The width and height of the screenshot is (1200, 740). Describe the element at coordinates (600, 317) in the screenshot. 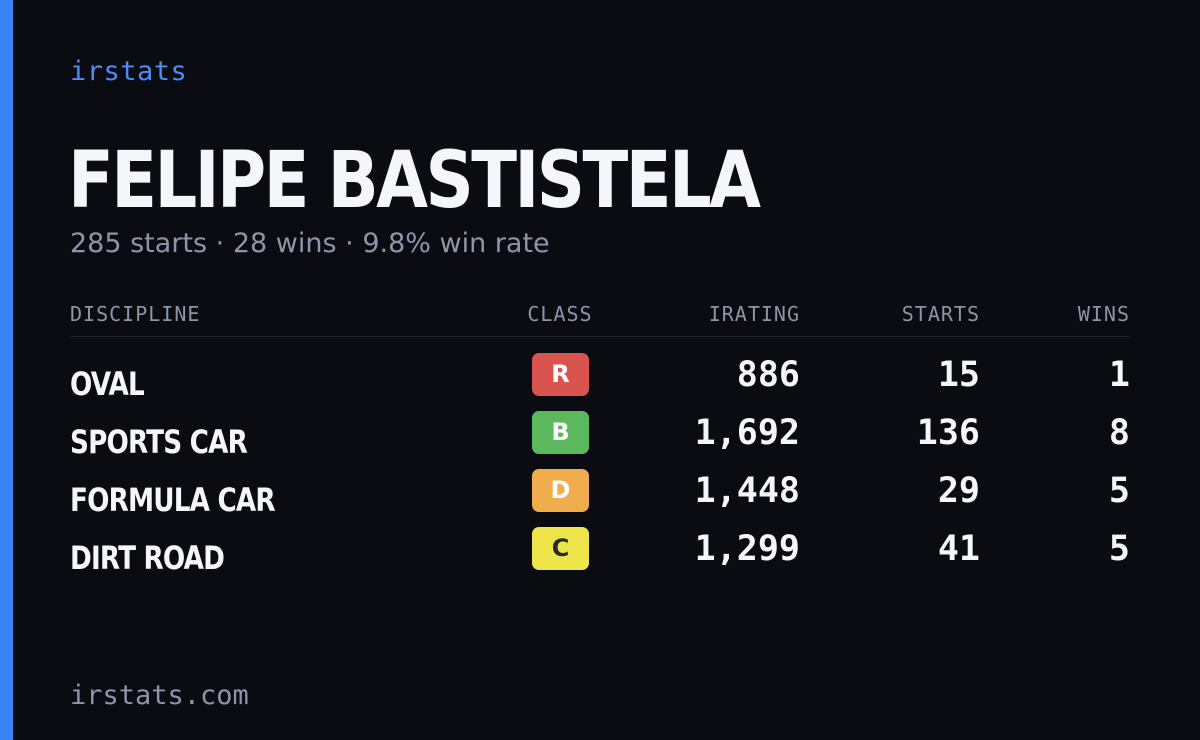

I see `table-header: DISCIPLINE CLASS IRATING STARTS WINS` at that location.